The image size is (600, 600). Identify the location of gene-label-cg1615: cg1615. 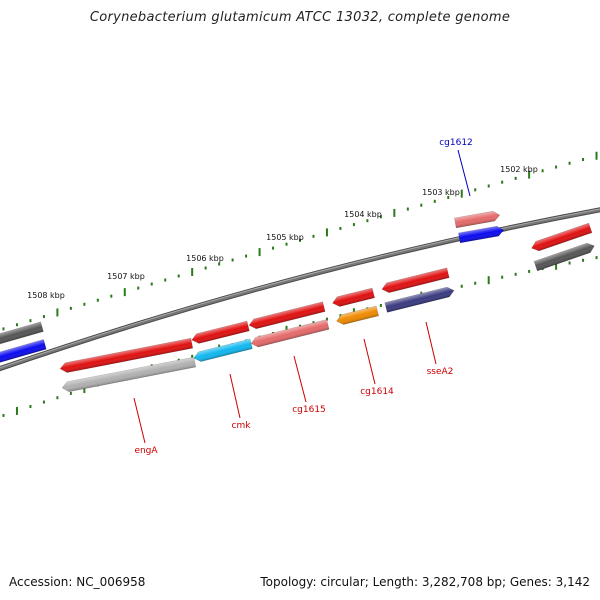
(309, 410).